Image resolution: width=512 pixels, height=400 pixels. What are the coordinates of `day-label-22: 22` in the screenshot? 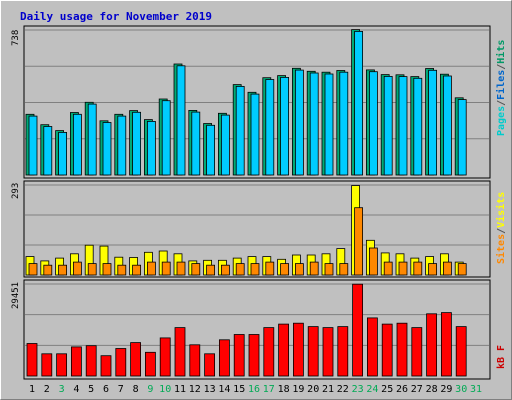 It's located at (343, 389).